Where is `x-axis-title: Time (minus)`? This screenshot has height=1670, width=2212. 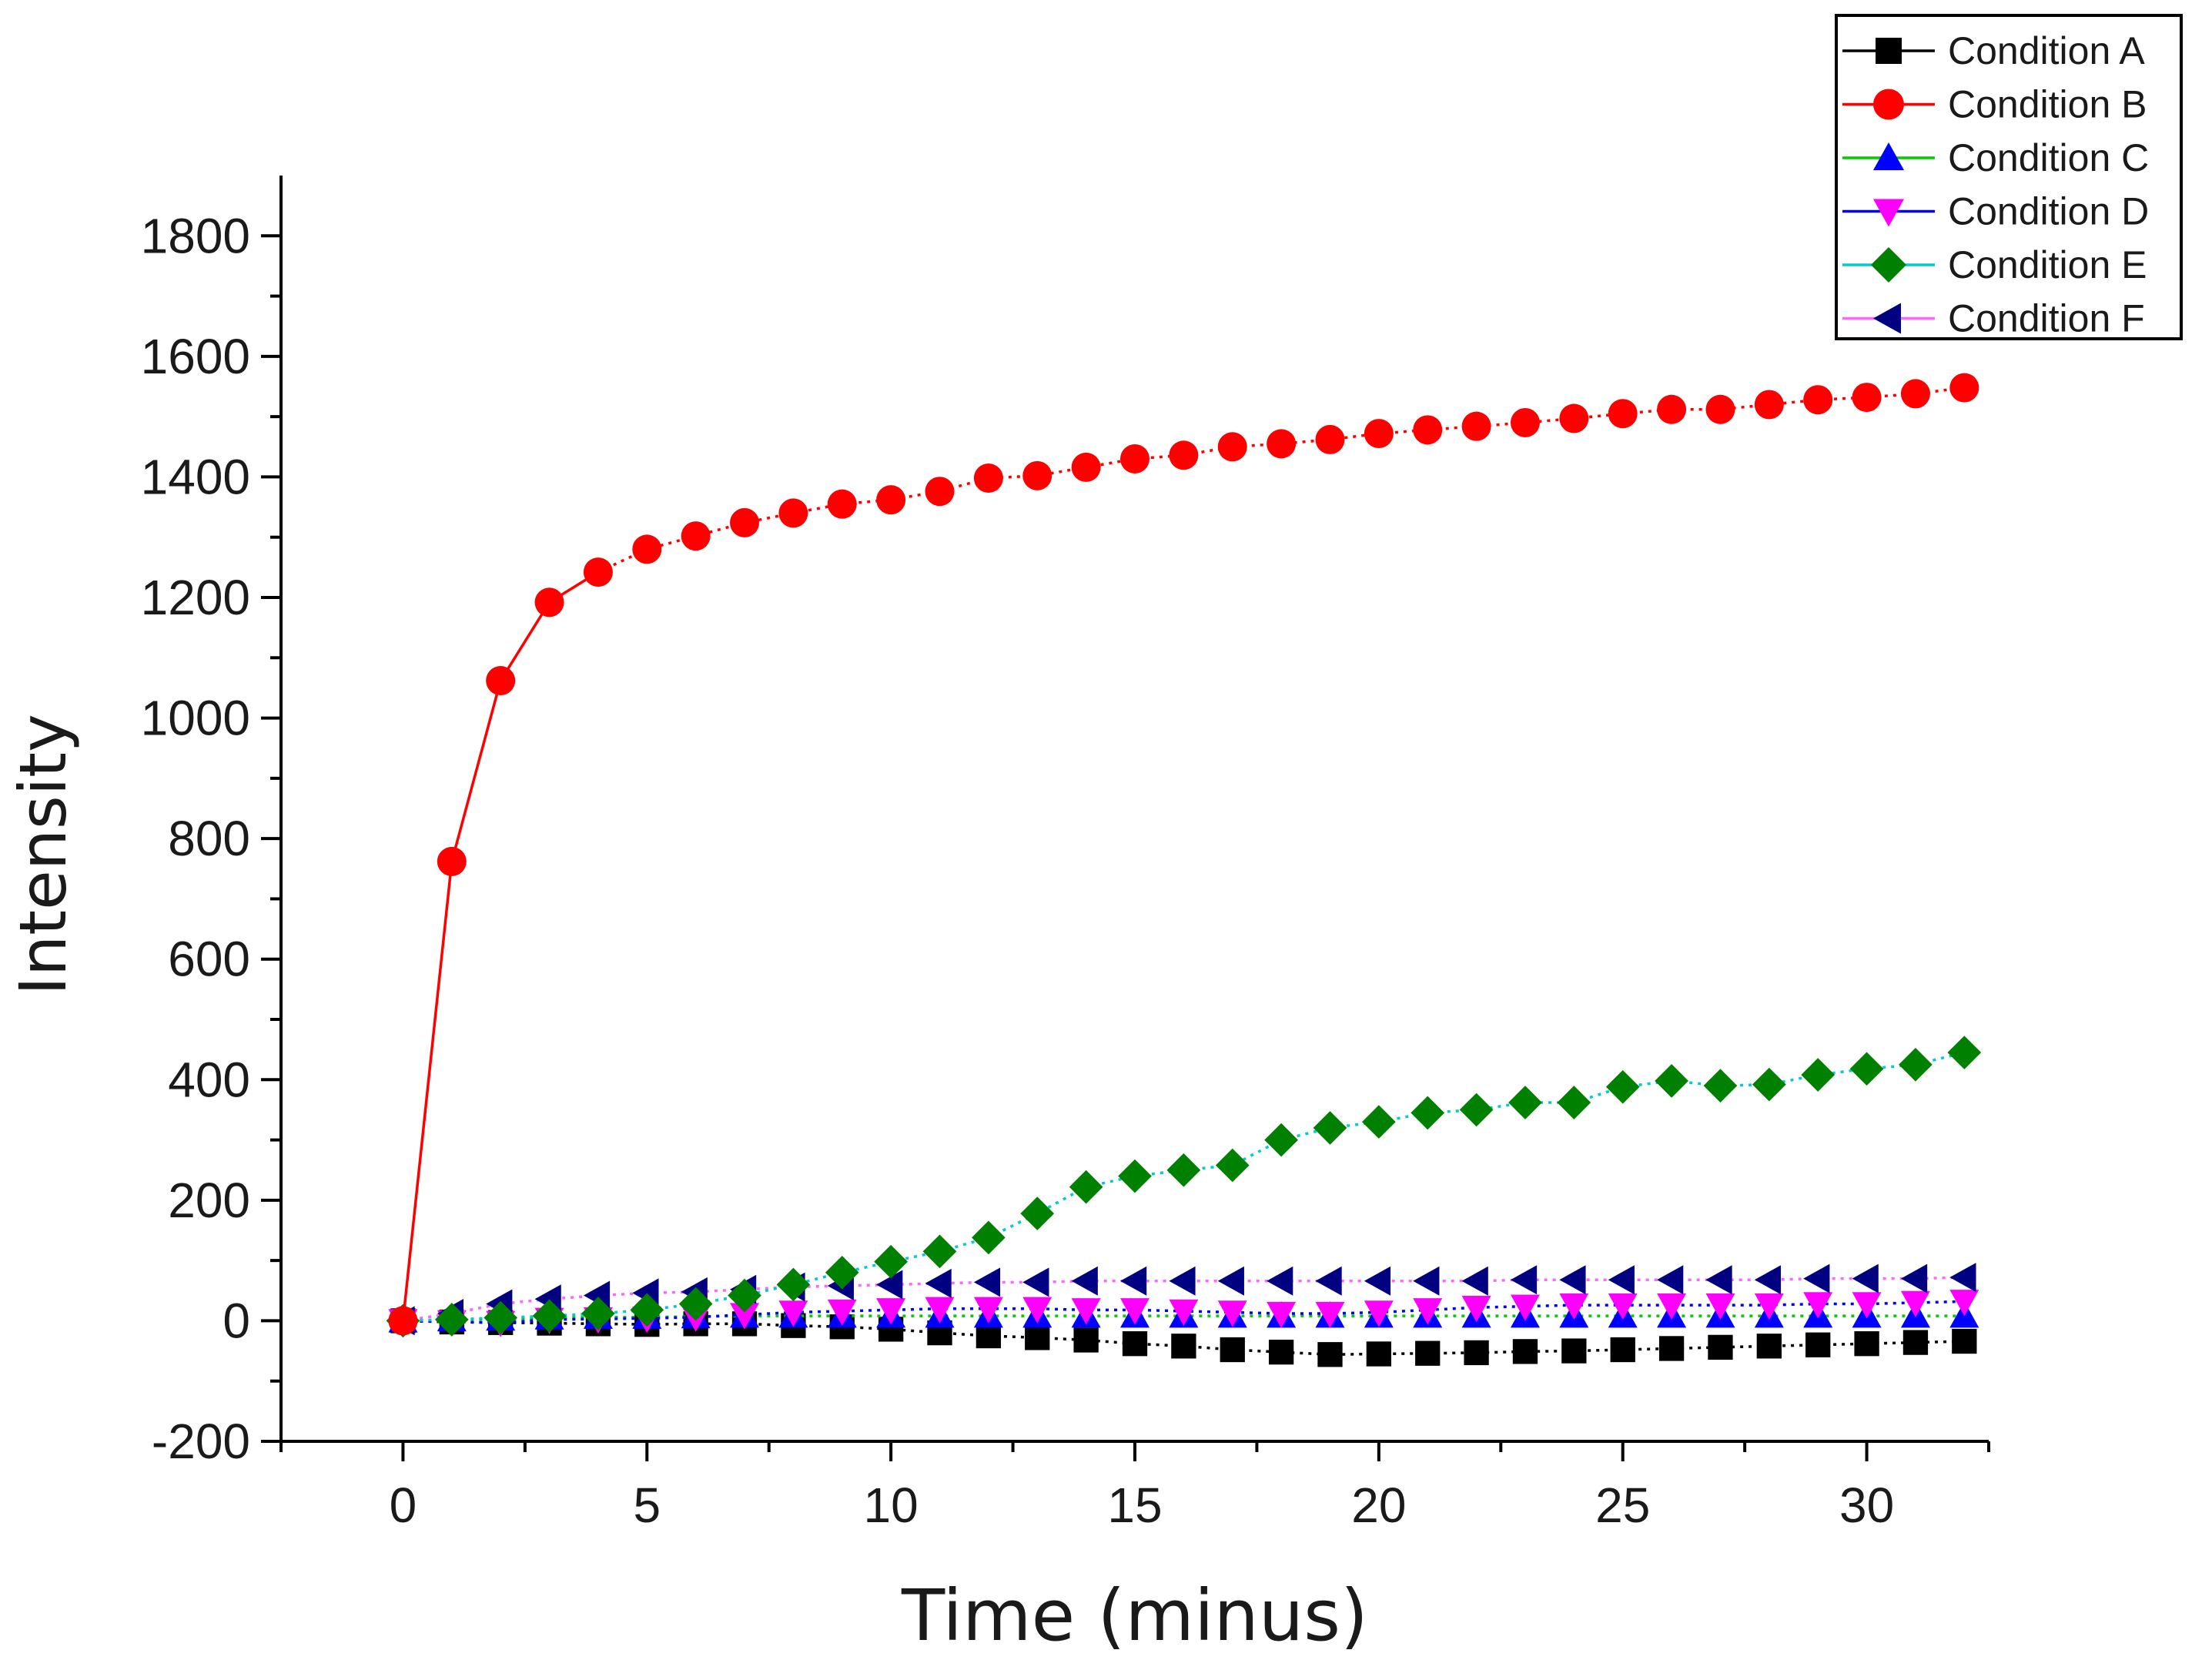 x-axis-title: Time (minus) is located at coordinates (1134, 1616).